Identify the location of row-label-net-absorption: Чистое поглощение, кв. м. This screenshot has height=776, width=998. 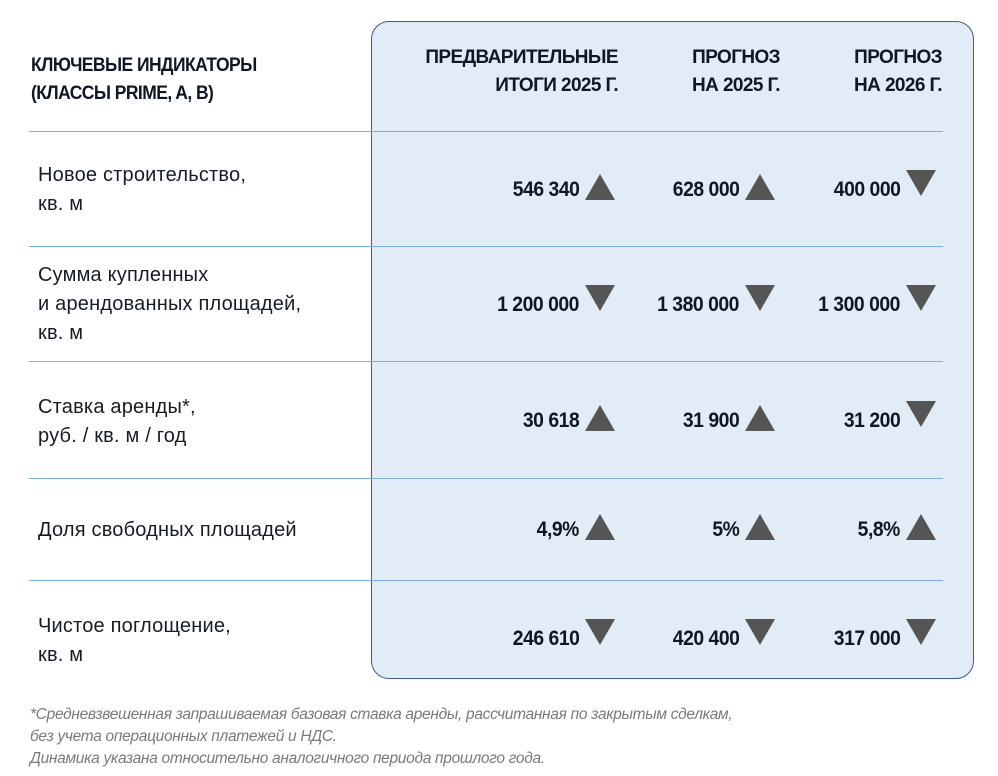
(134, 641).